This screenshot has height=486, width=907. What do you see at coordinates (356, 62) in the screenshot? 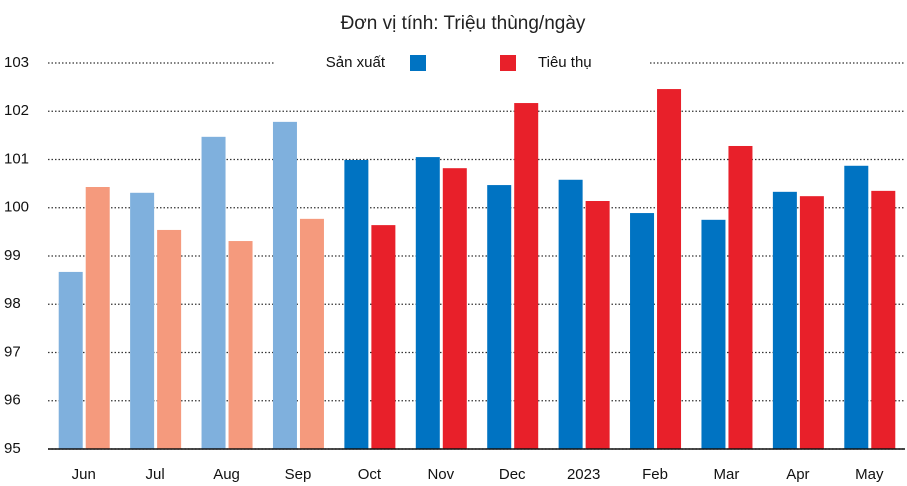
I see `legend-label: Sản xuất` at bounding box center [356, 62].